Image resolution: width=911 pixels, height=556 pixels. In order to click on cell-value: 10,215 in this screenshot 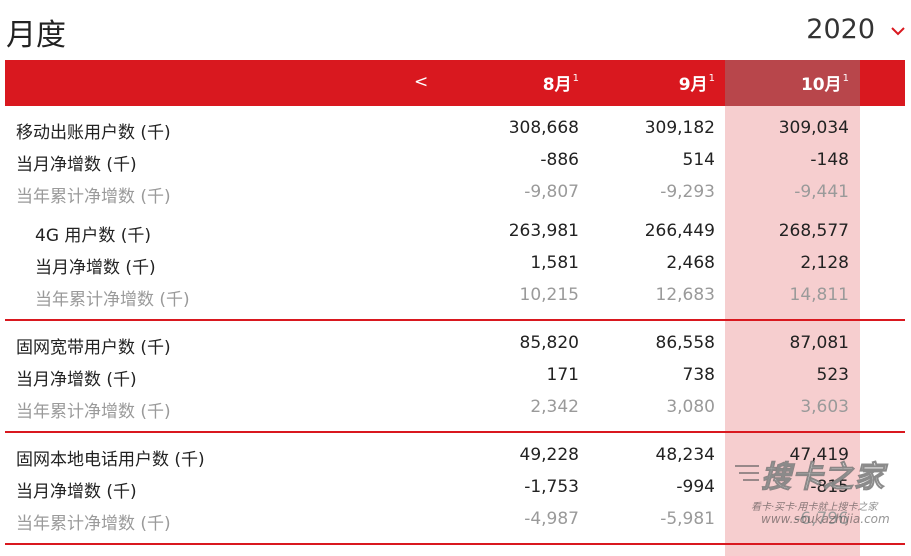, I will do `click(549, 295)`.